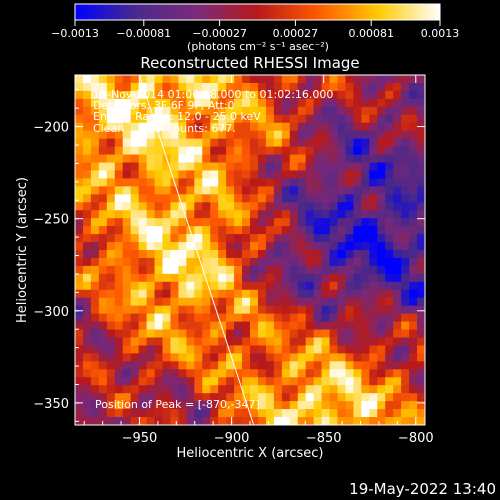 This screenshot has height=500, width=500. Describe the element at coordinates (232, 438) in the screenshot. I see `x-tick-label: −900` at that location.